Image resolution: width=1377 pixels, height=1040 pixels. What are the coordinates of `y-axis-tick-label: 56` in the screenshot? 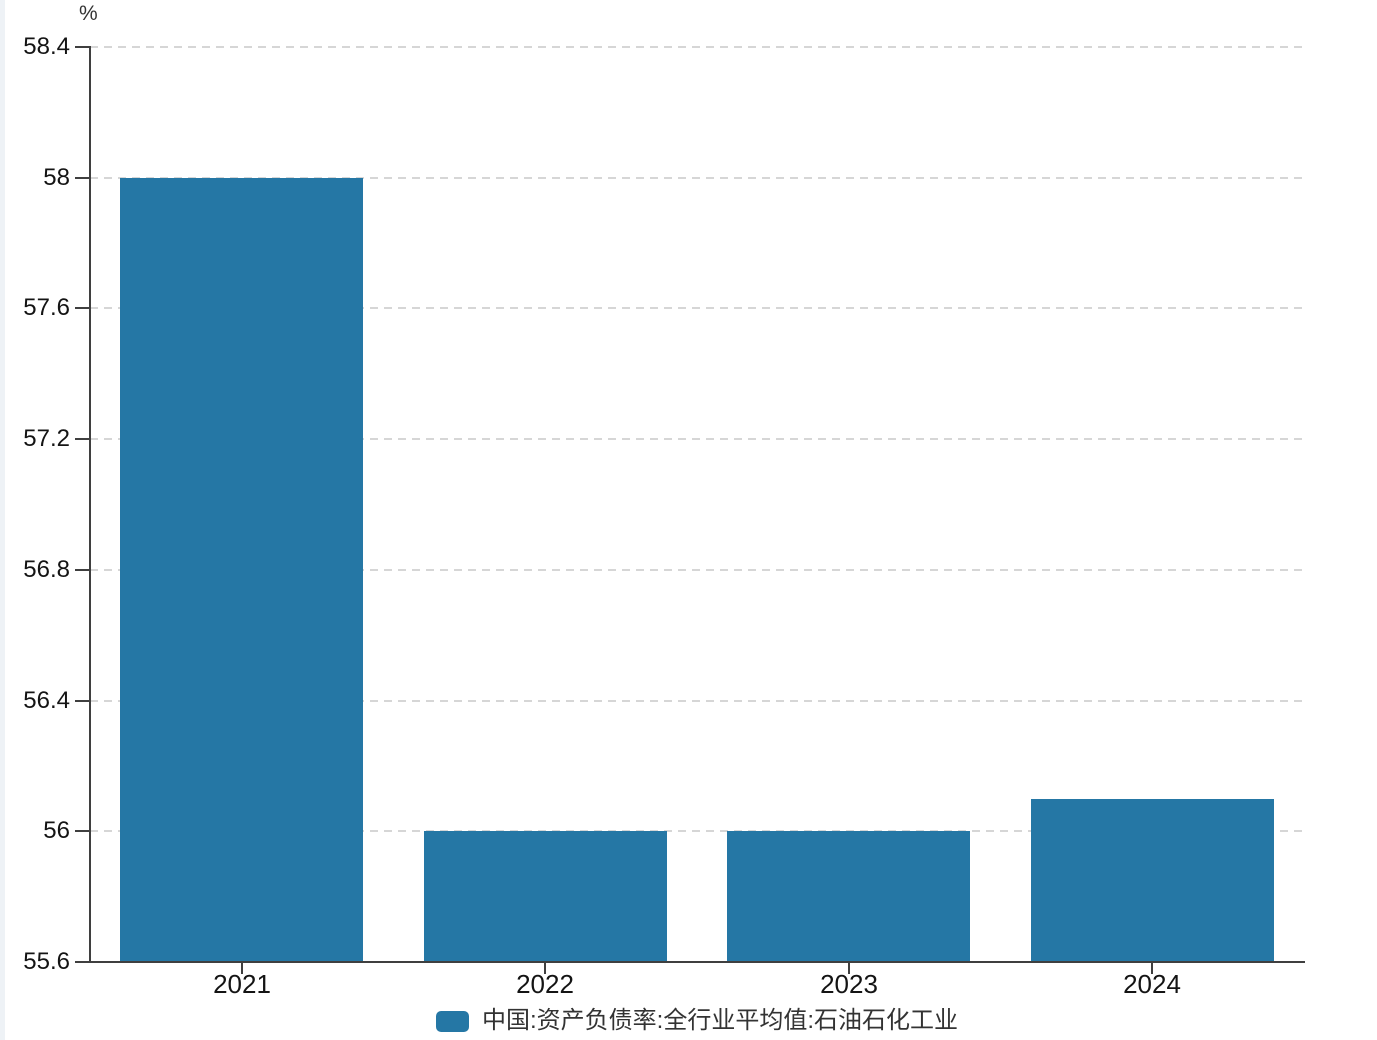 It's located at (56, 831).